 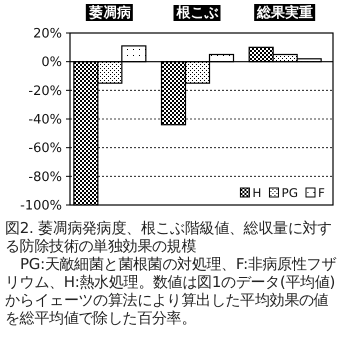 What do you see at coordinates (45, 148) in the screenshot?
I see `y-tick-label: -60%` at bounding box center [45, 148].